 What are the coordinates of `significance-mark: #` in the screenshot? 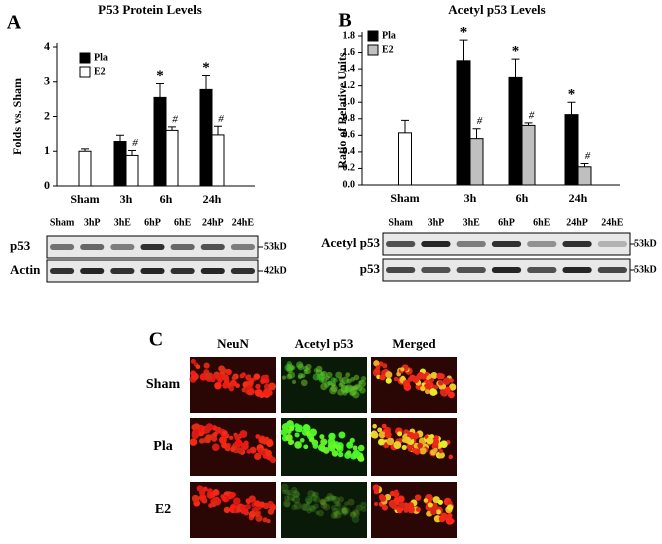 It's located at (175, 119).